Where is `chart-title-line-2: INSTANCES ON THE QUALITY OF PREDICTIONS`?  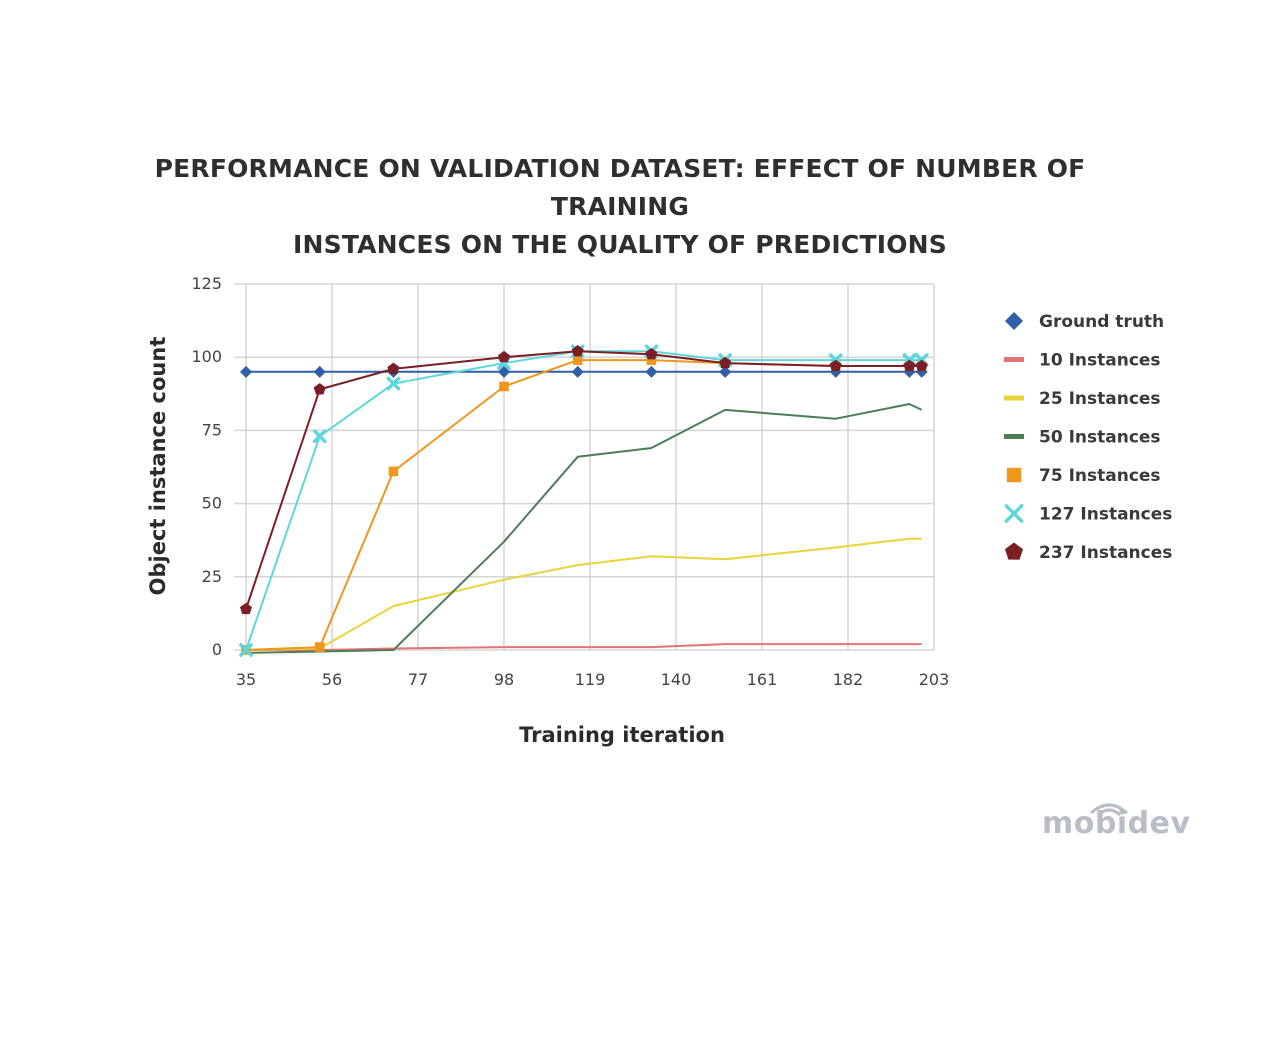
chart-title-line-2: INSTANCES ON THE QUALITY OF PREDICTIONS is located at coordinates (620, 244).